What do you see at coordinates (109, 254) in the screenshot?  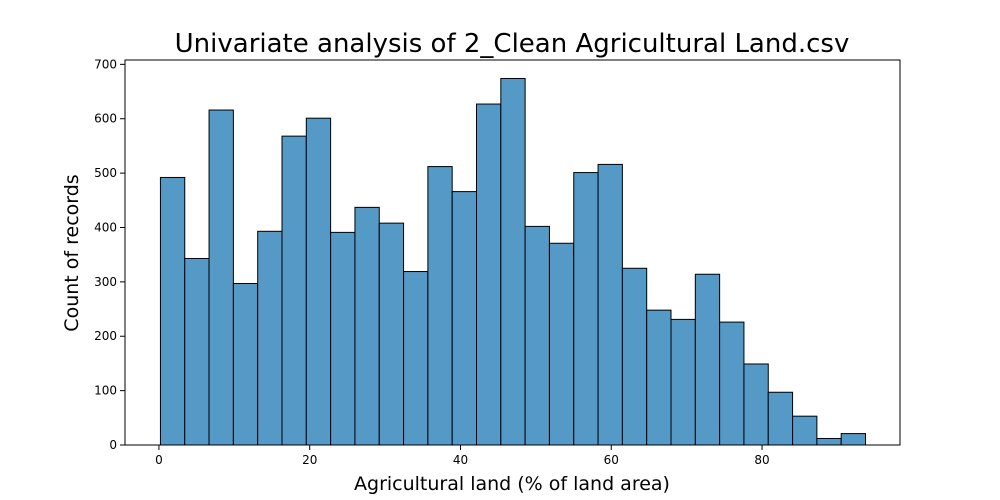 I see `y-axis: 0 100 200 300 400 500 600 700` at bounding box center [109, 254].